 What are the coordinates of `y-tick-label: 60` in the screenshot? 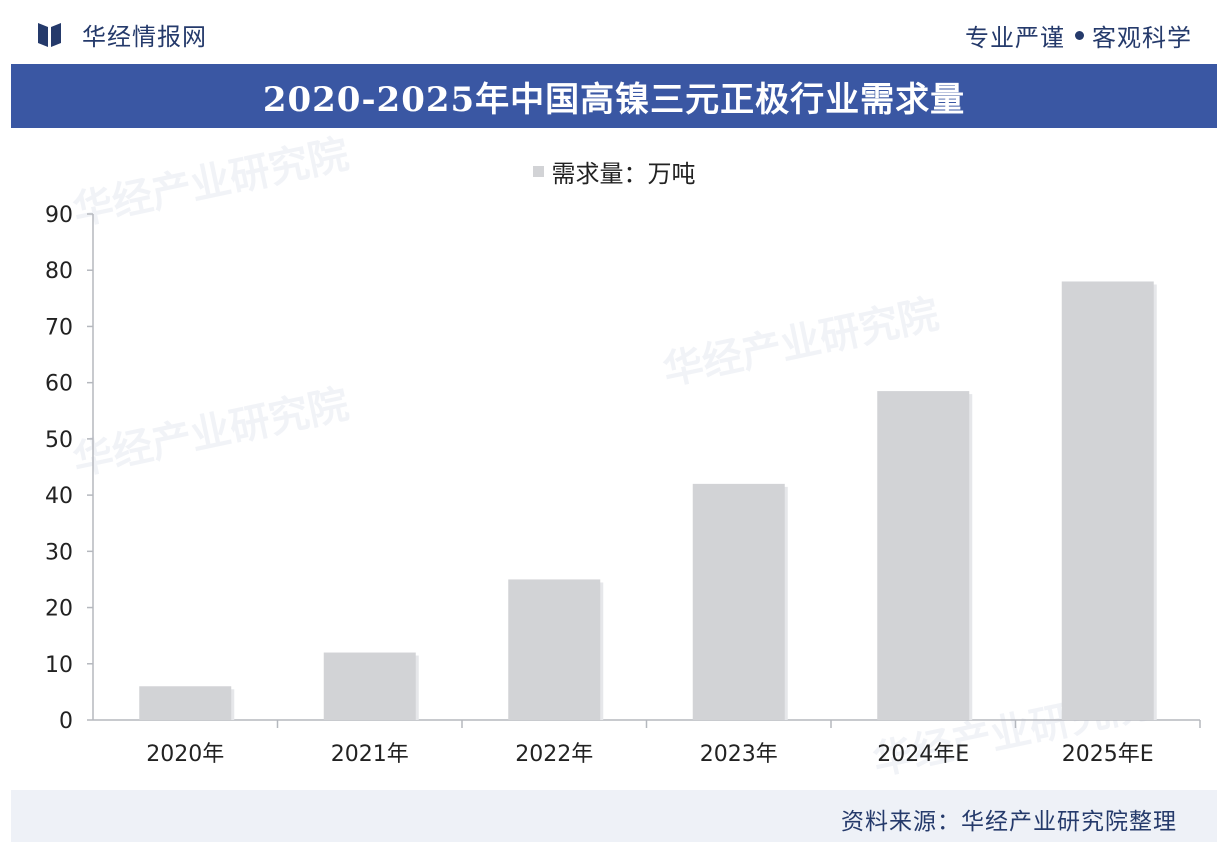 It's located at (59, 384).